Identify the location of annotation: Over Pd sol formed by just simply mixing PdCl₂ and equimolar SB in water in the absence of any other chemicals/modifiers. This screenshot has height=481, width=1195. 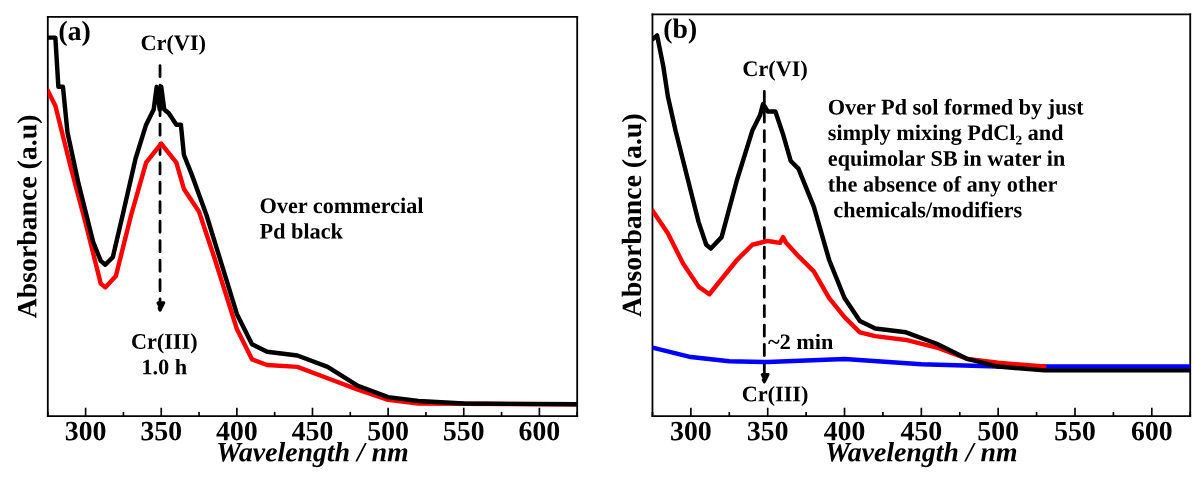
(956, 158).